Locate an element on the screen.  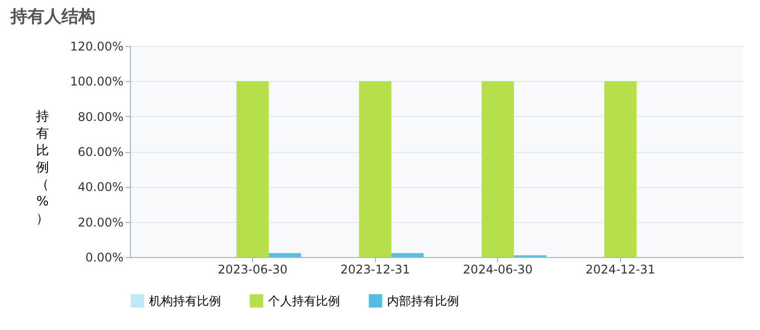
y-tick-label: 100.00% is located at coordinates (97, 81).